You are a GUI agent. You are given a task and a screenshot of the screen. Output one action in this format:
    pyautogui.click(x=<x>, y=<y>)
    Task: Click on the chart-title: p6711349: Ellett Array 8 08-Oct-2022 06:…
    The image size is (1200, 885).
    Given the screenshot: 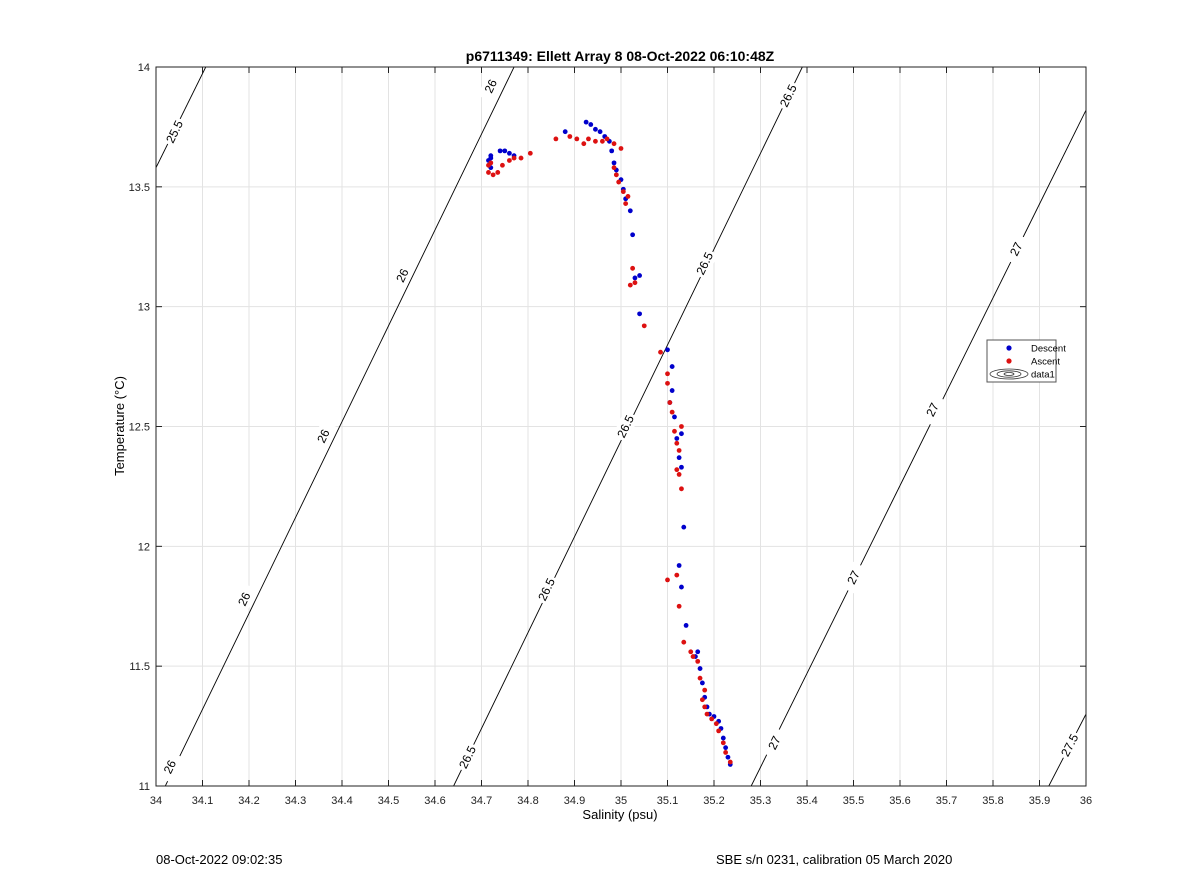 What is the action you would take?
    pyautogui.click(x=620, y=56)
    